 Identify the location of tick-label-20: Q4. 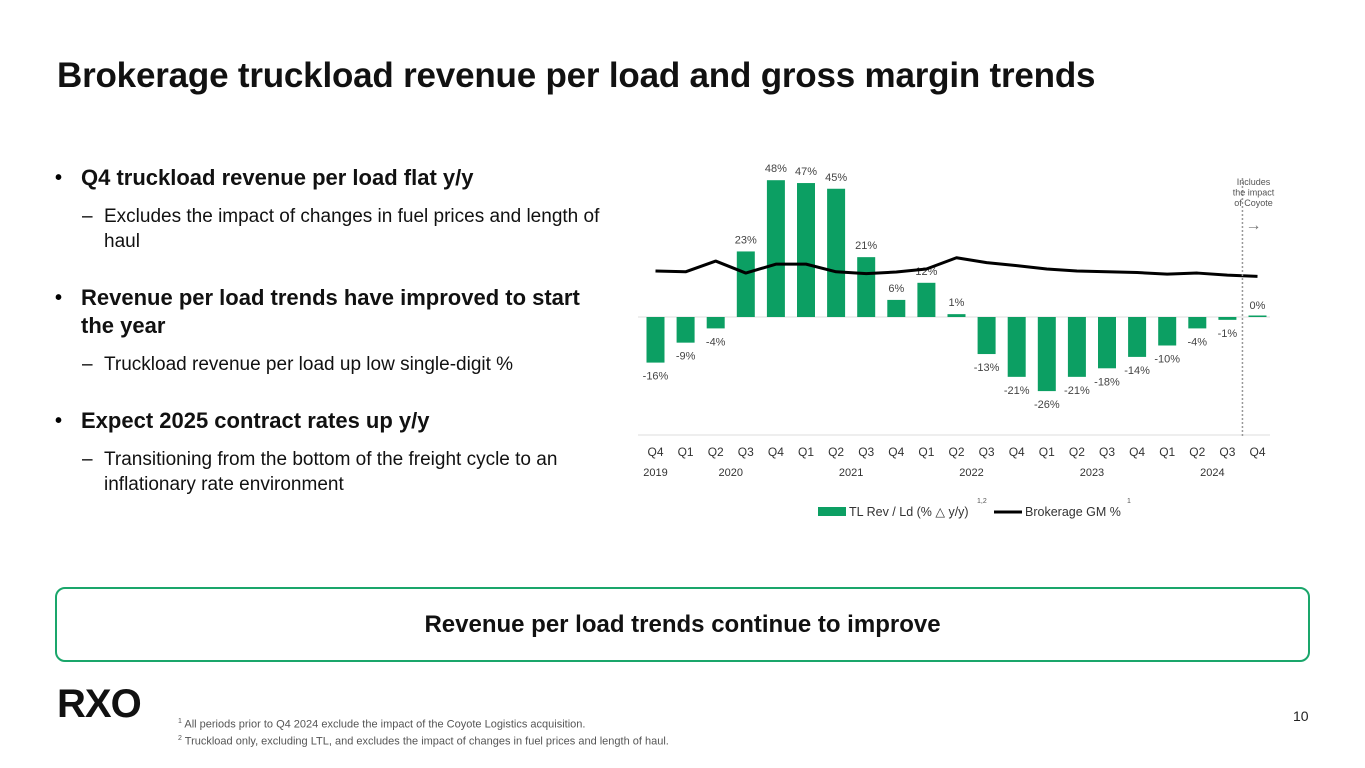
(1257, 452).